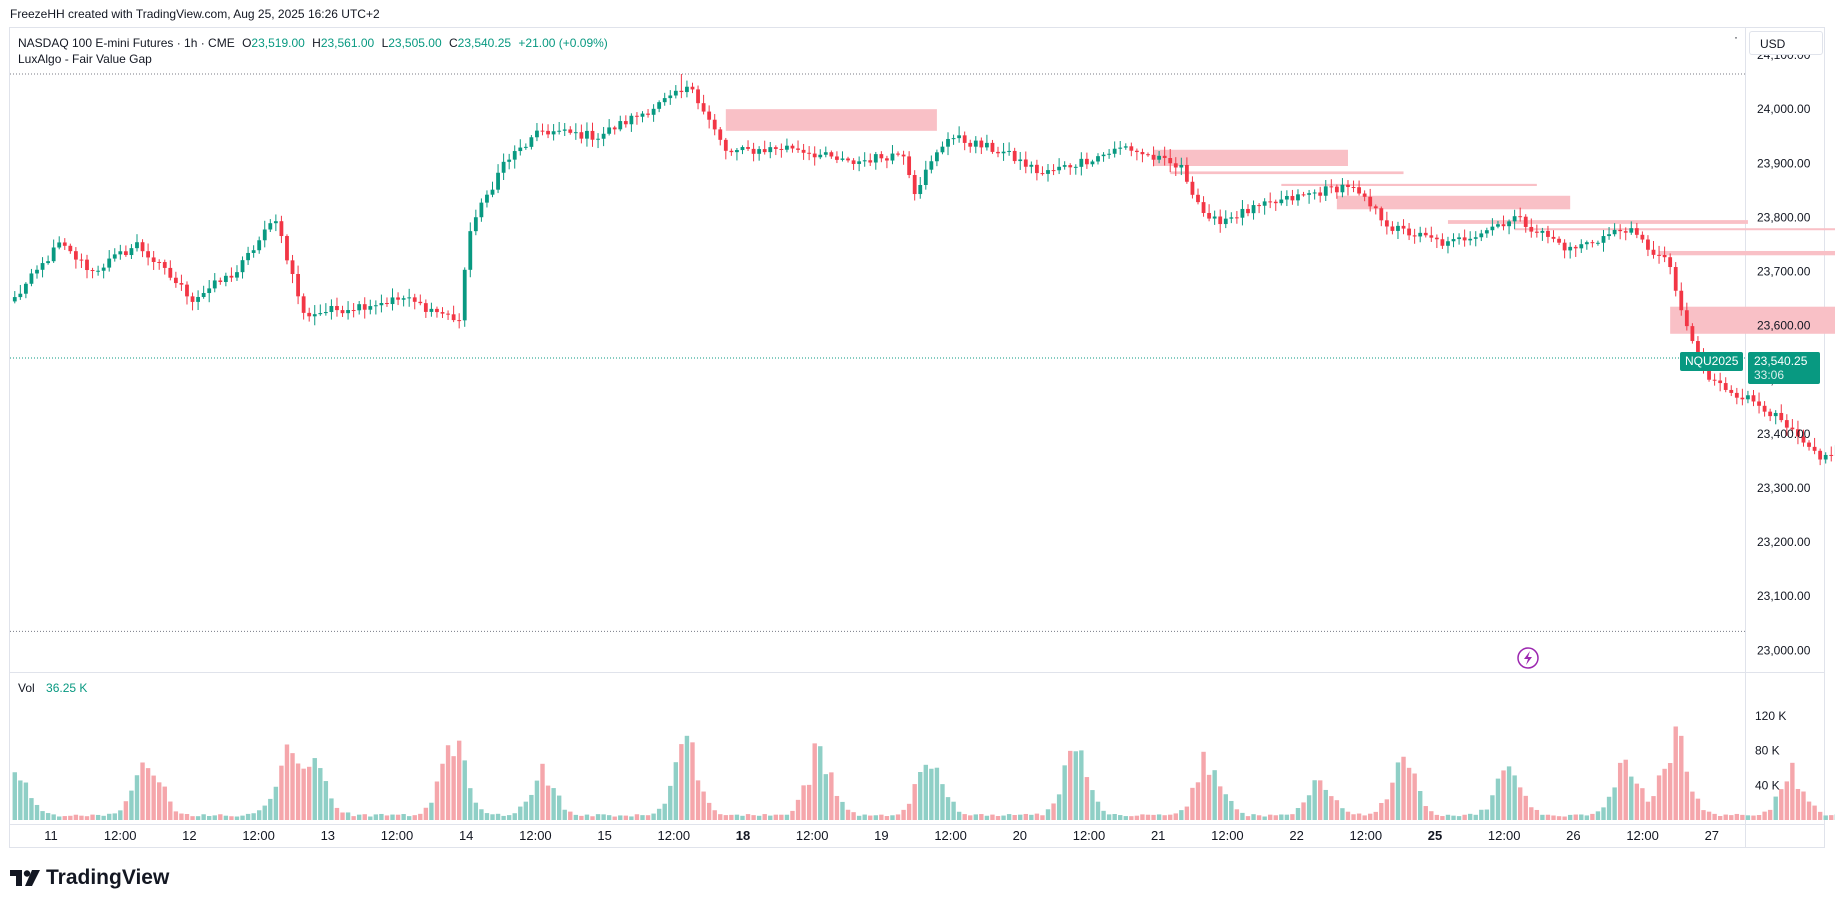 The image size is (1835, 909). What do you see at coordinates (1528, 658) in the screenshot?
I see `lightning-icon` at bounding box center [1528, 658].